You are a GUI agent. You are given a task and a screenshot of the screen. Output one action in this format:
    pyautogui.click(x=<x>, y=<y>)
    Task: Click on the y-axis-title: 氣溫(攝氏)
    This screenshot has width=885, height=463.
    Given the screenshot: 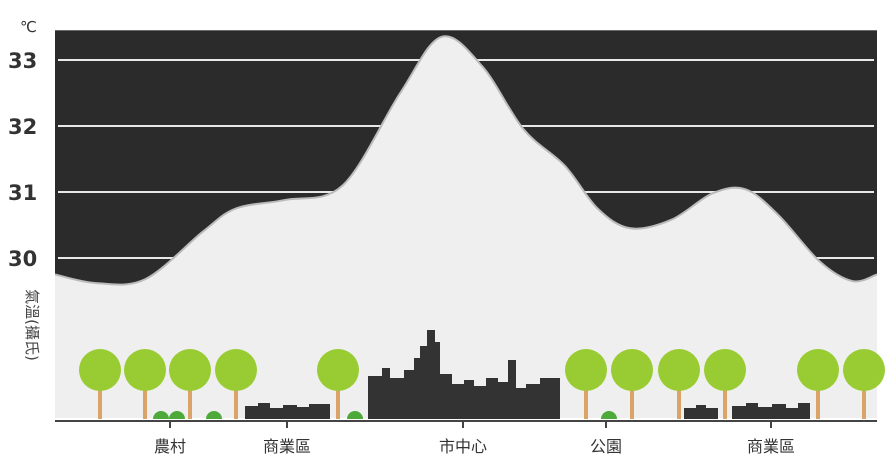 What is the action you would take?
    pyautogui.click(x=32, y=325)
    